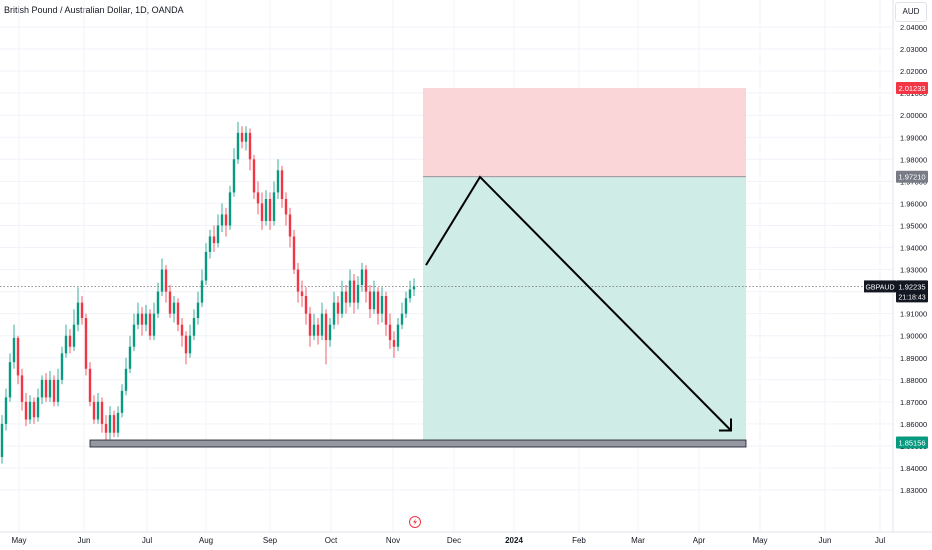 The width and height of the screenshot is (932, 550). Describe the element at coordinates (911, 12) in the screenshot. I see `currency-button: AUD` at that location.